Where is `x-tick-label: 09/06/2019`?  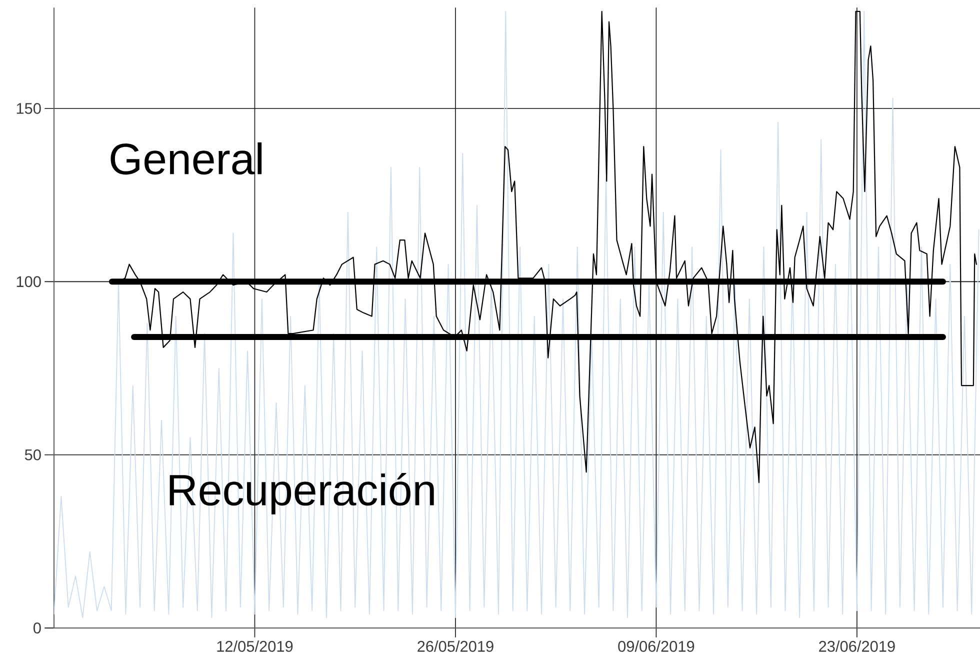 x-tick-label: 09/06/2019 is located at coordinates (656, 646).